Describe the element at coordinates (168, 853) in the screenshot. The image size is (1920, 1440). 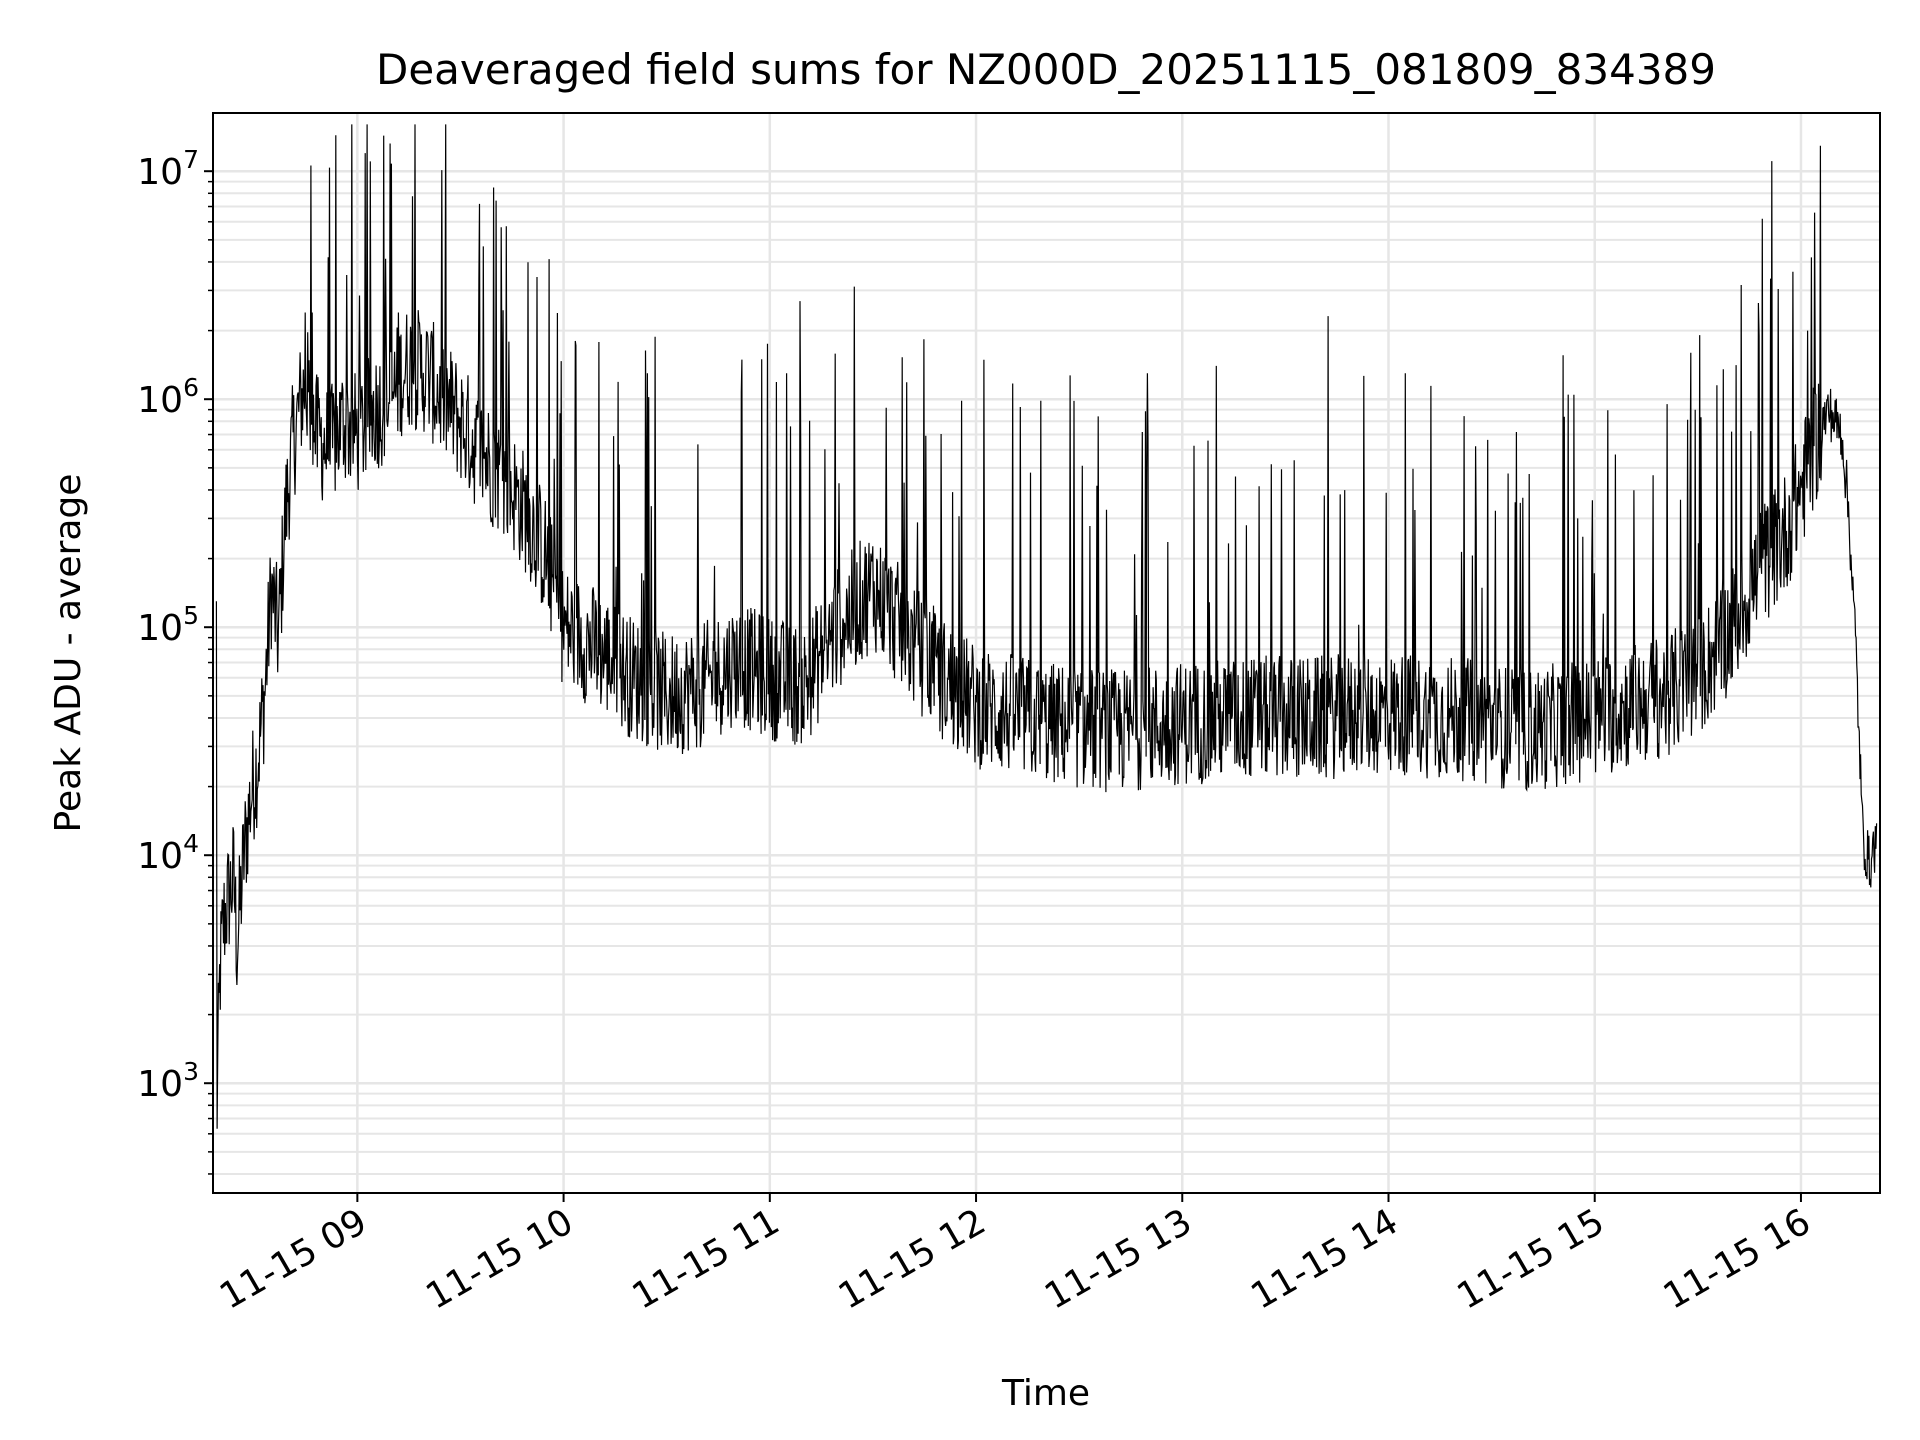
I see `y-tick-label: 10⁴` at that location.